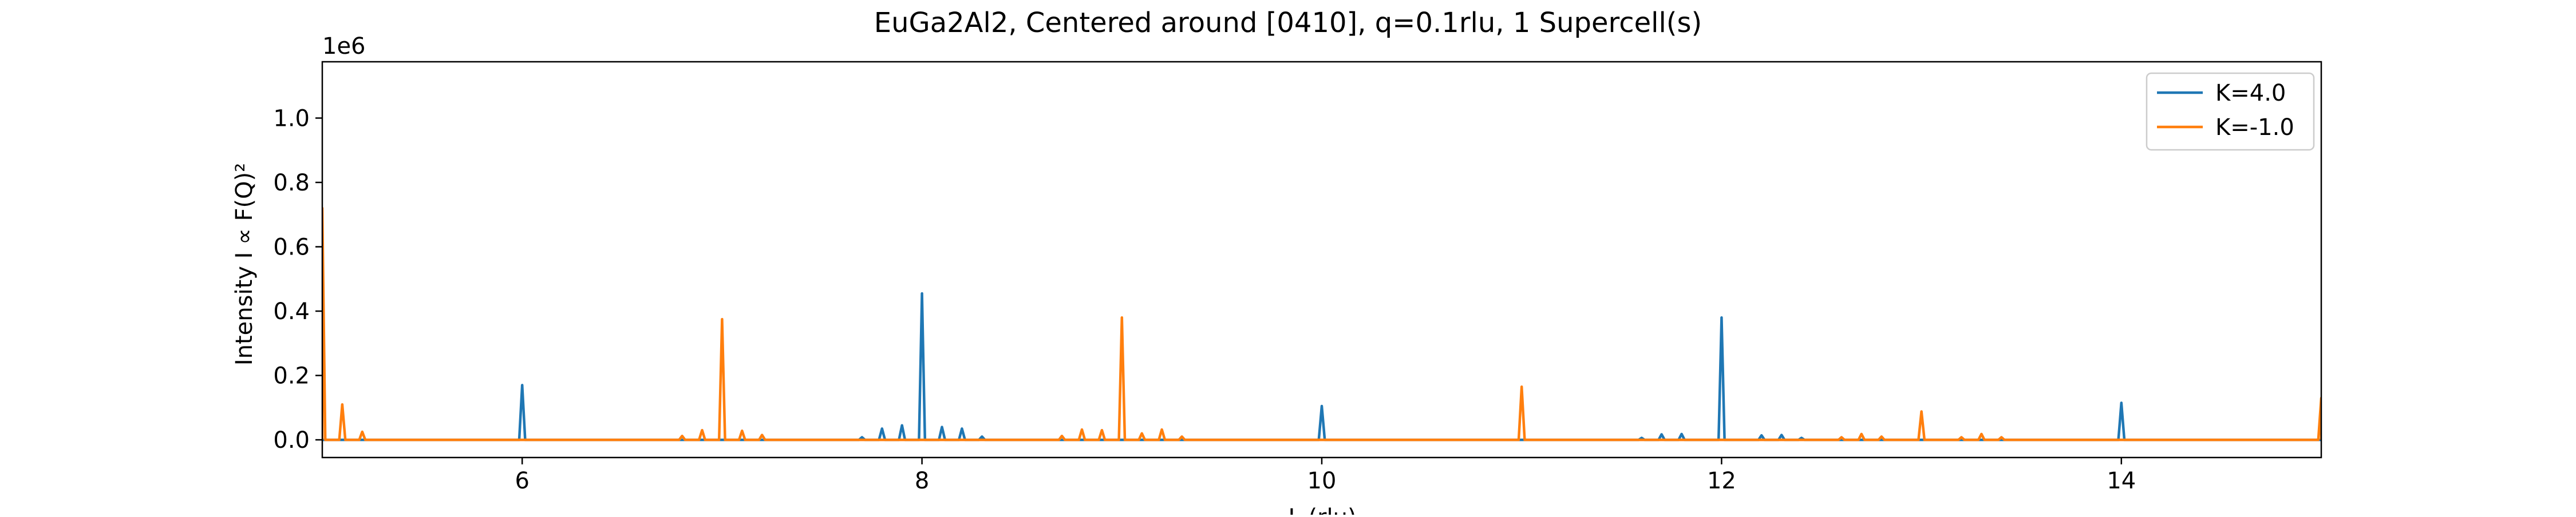 This screenshot has width=2576, height=517. Describe the element at coordinates (291, 312) in the screenshot. I see `y-tick-label: 0.4` at that location.